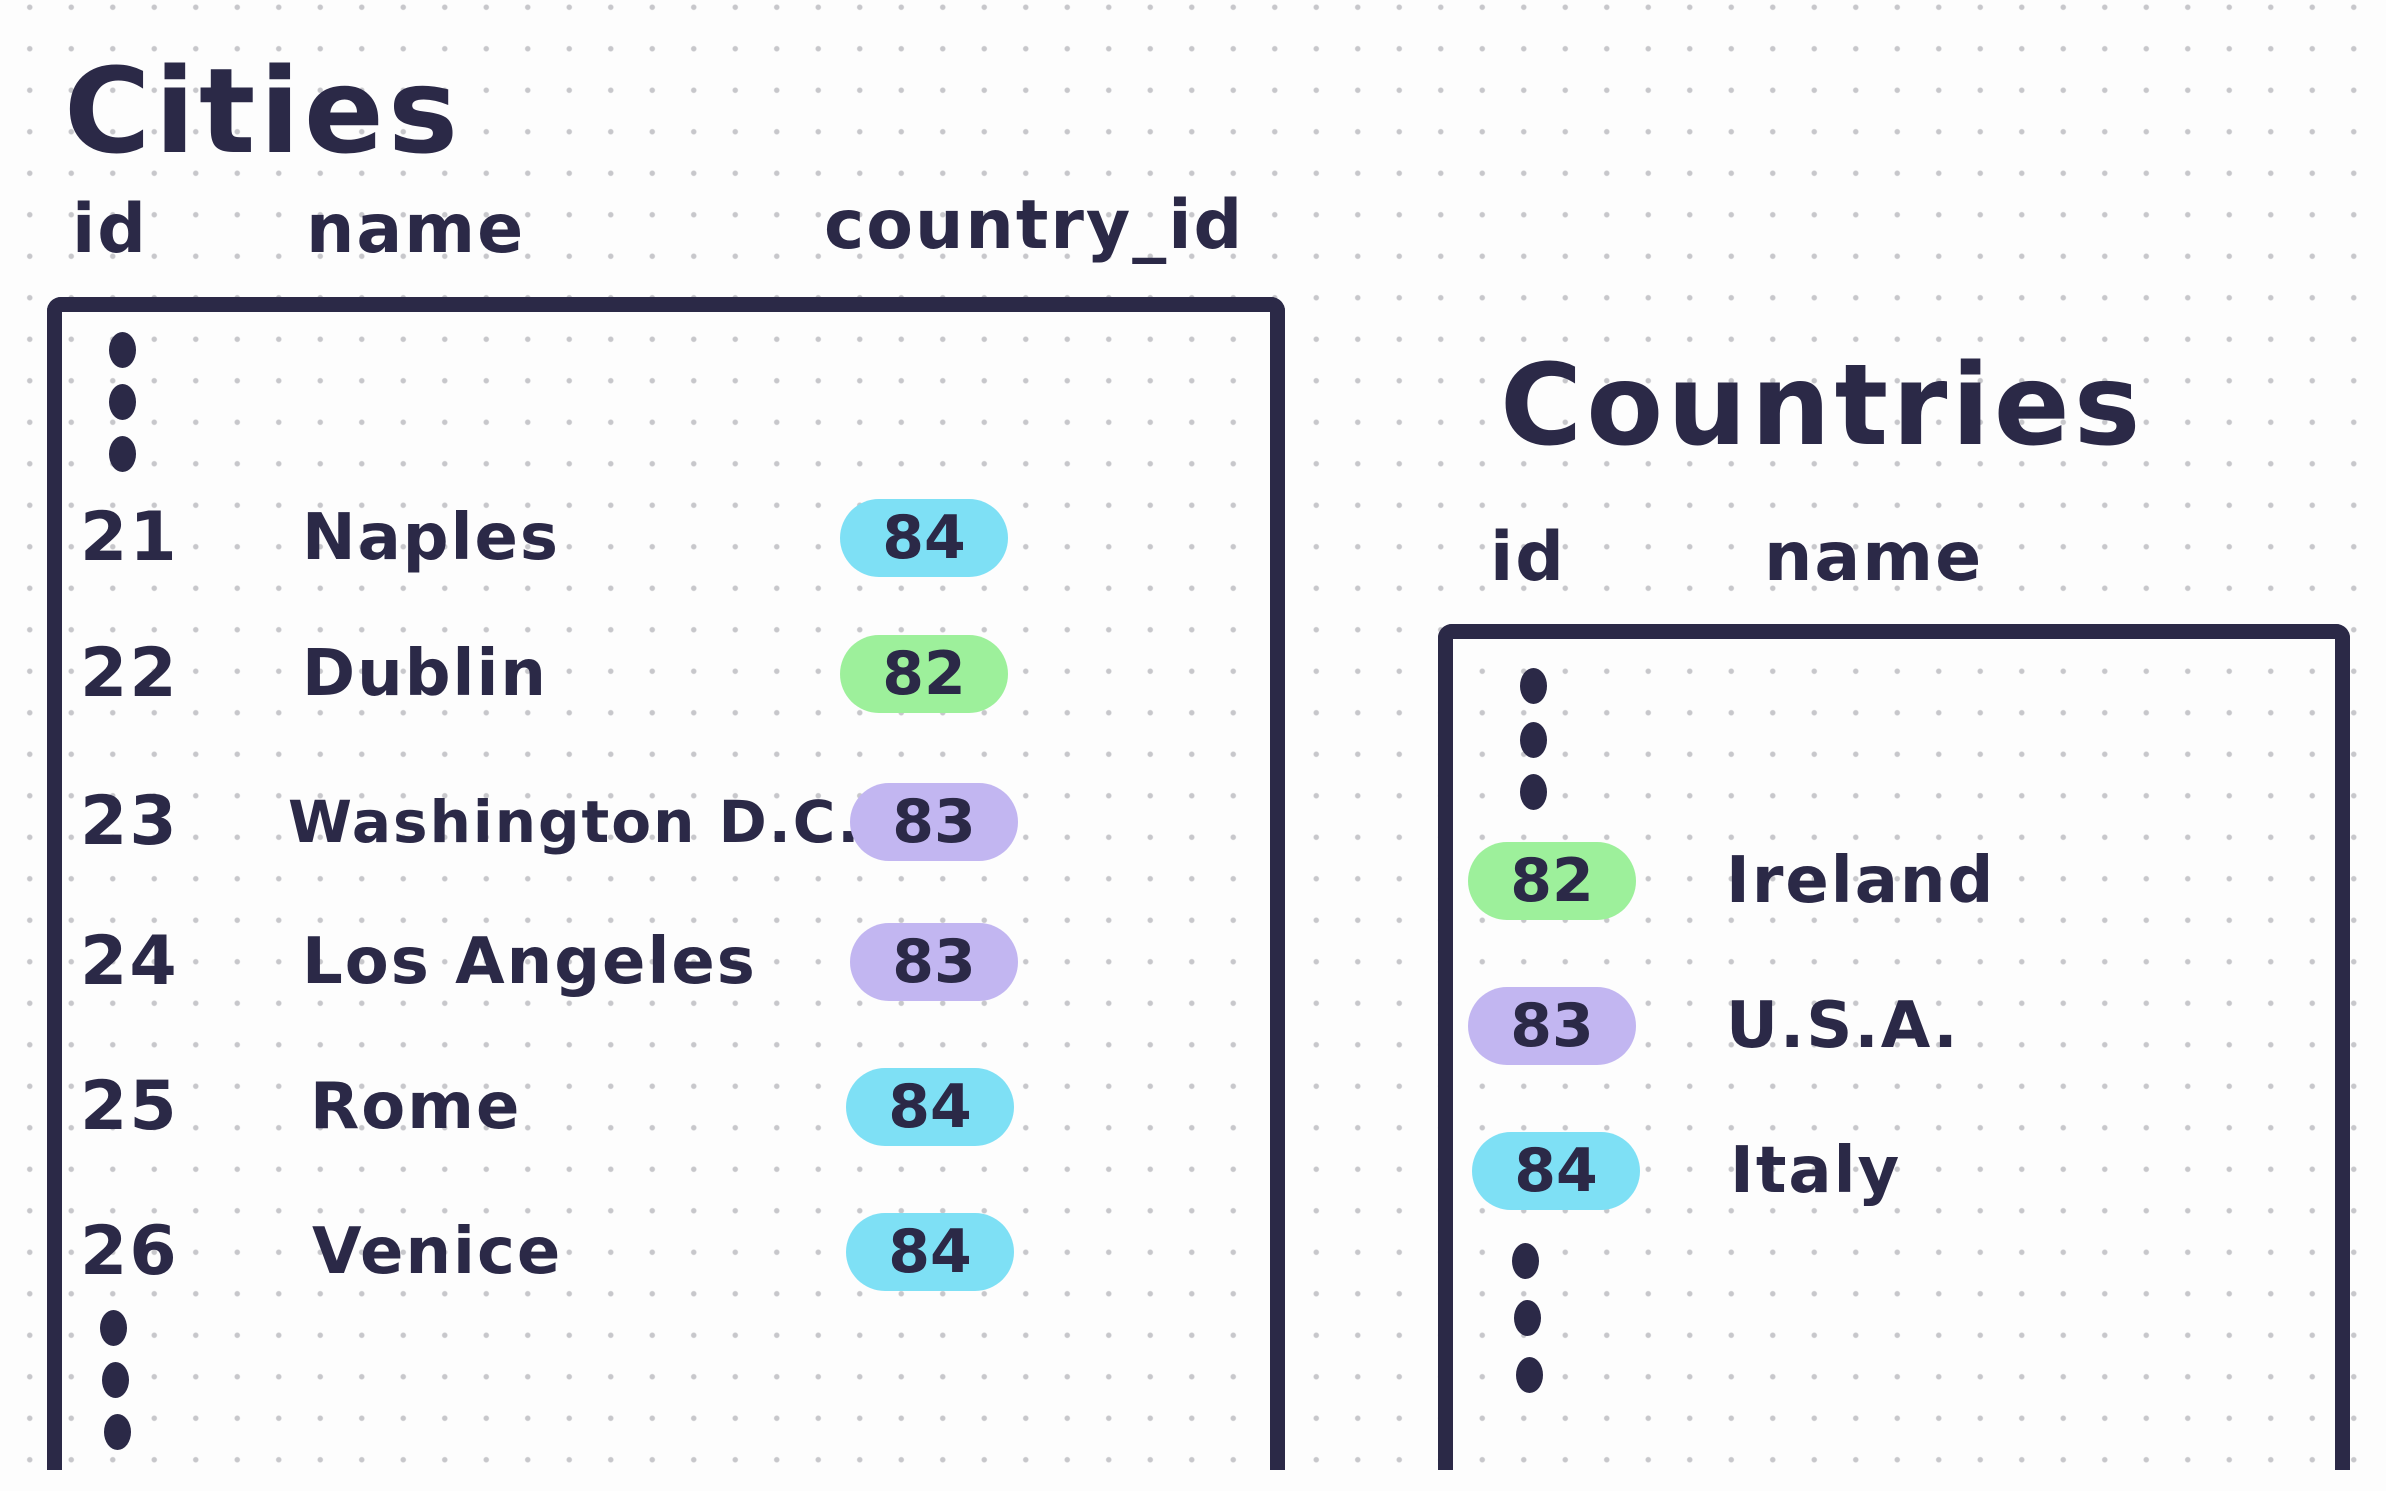  Describe the element at coordinates (1165, 1171) in the screenshot. I see `table-row: 84 Italy` at that location.